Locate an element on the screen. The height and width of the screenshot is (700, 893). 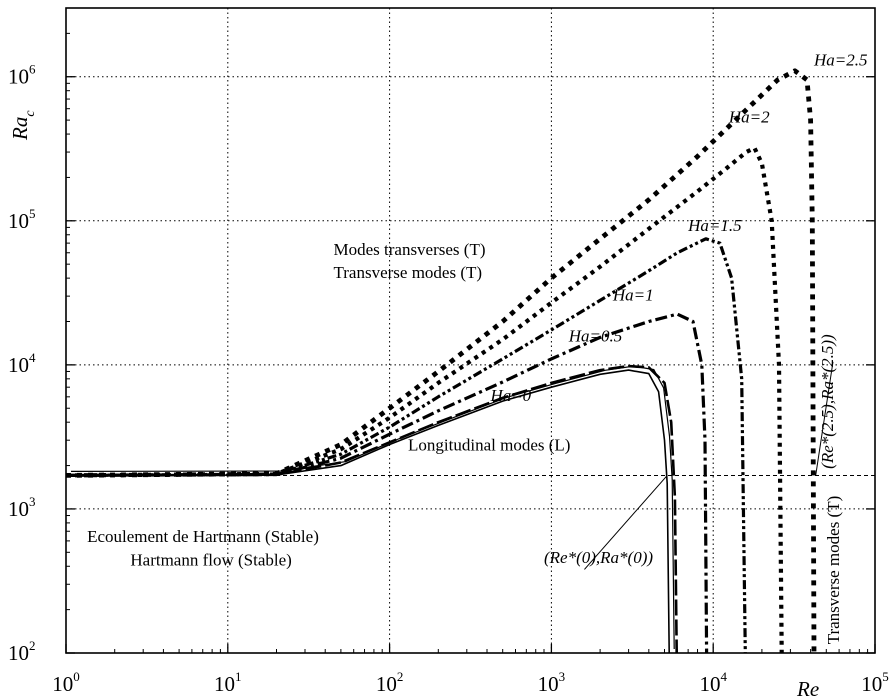
annotation-ha0: Ha=0 is located at coordinates (510, 395).